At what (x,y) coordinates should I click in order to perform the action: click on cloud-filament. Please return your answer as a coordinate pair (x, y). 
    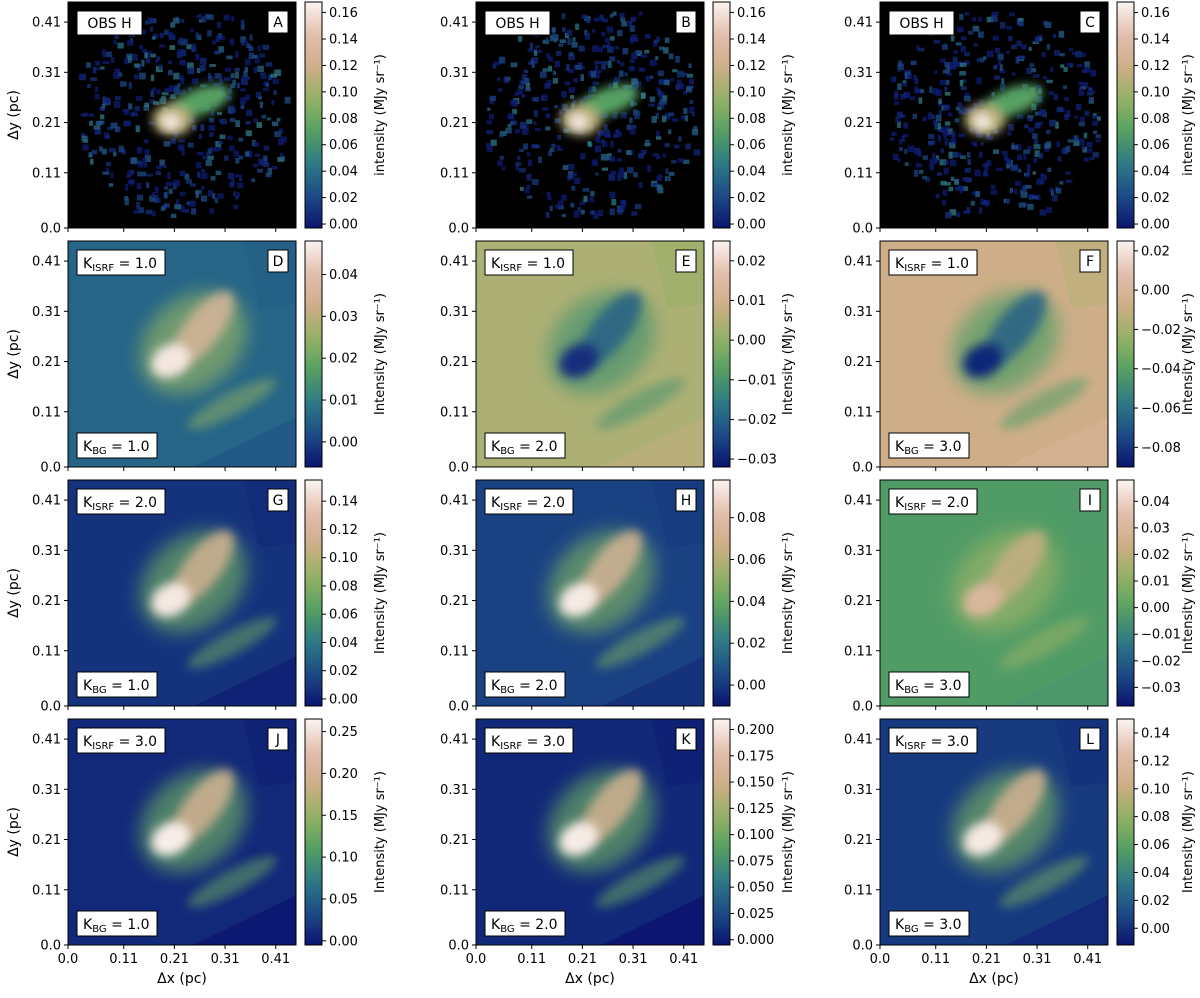
    Looking at the image, I should click on (203, 329).